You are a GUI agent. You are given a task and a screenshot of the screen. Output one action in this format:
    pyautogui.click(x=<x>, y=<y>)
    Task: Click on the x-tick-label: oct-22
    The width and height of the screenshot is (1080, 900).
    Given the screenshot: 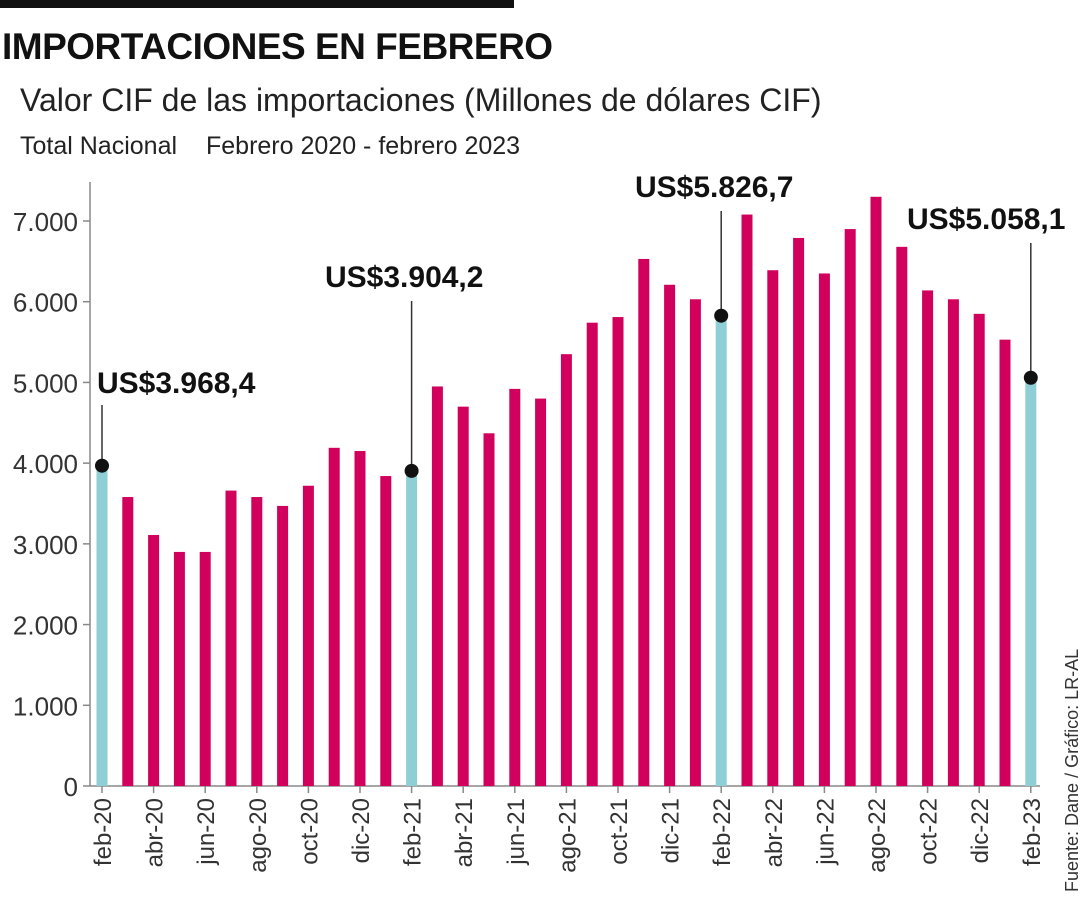 What is the action you would take?
    pyautogui.click(x=929, y=831)
    